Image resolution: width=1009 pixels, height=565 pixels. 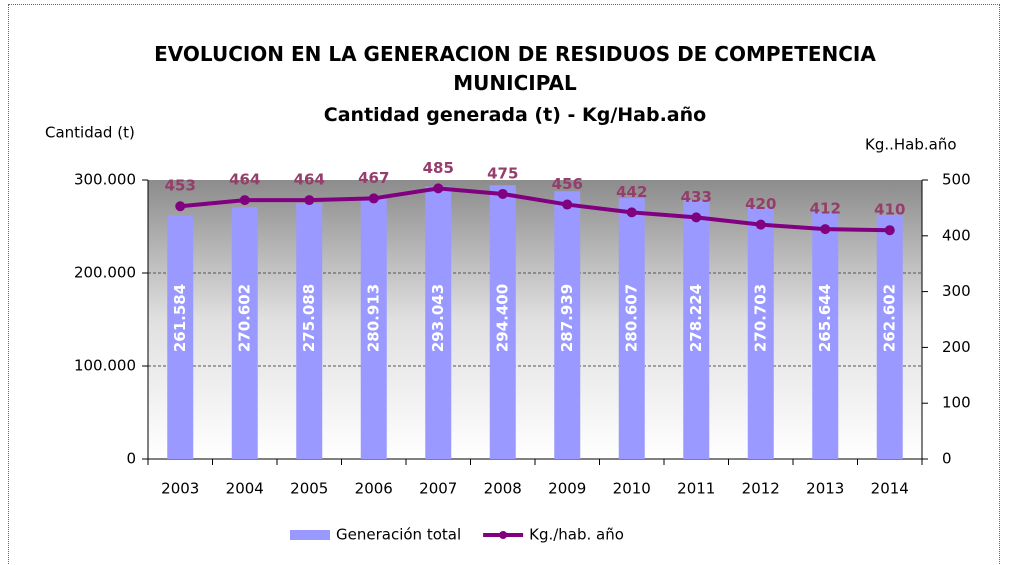 What do you see at coordinates (105, 366) in the screenshot?
I see `y-tick-label: 100.000` at bounding box center [105, 366].